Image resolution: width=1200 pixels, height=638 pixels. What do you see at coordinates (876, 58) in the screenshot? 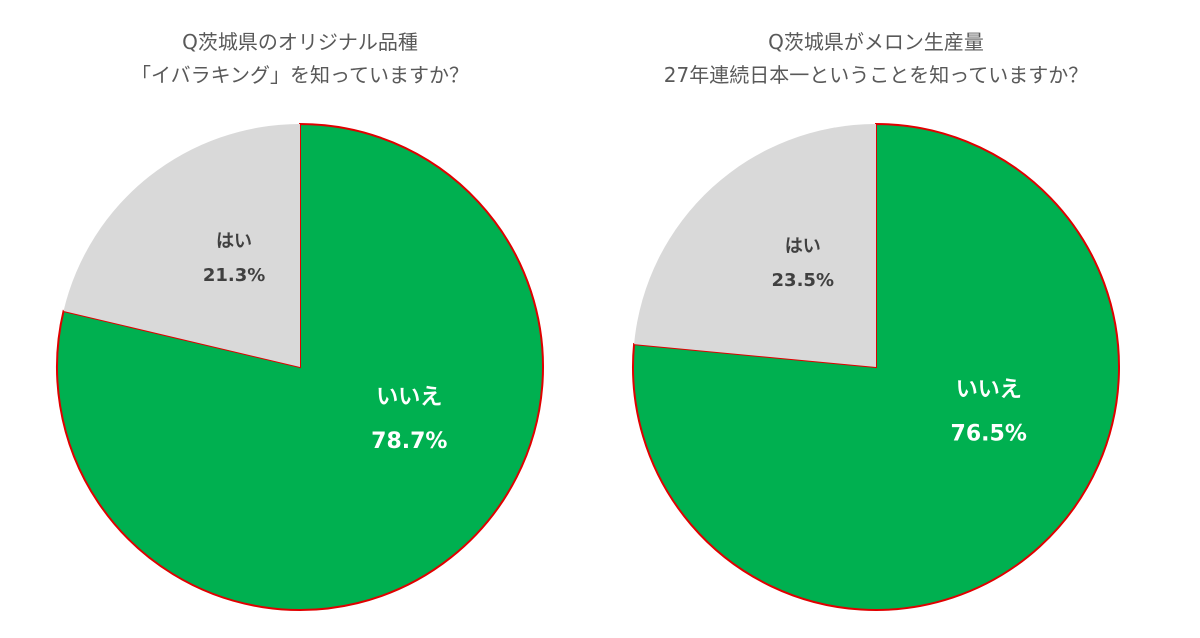
I see `chart-title: Q茨城県がメロン生産量 27年連続日本一ということを知っていますか？` at bounding box center [876, 58].